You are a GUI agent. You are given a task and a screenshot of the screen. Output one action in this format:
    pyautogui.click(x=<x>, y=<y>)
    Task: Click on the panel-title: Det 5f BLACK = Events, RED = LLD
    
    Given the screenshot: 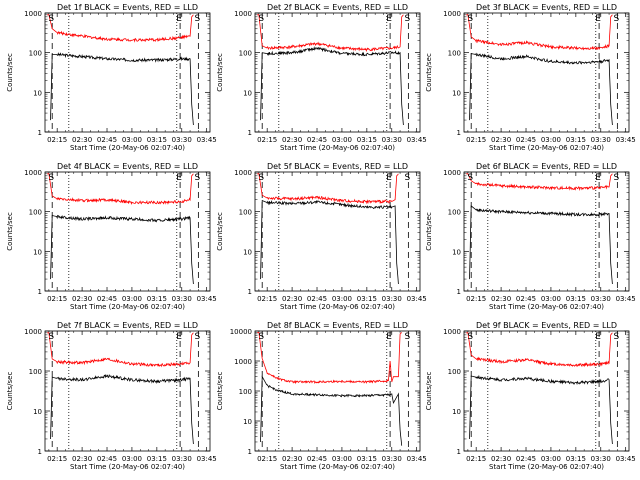 What is the action you would take?
    pyautogui.click(x=337, y=166)
    